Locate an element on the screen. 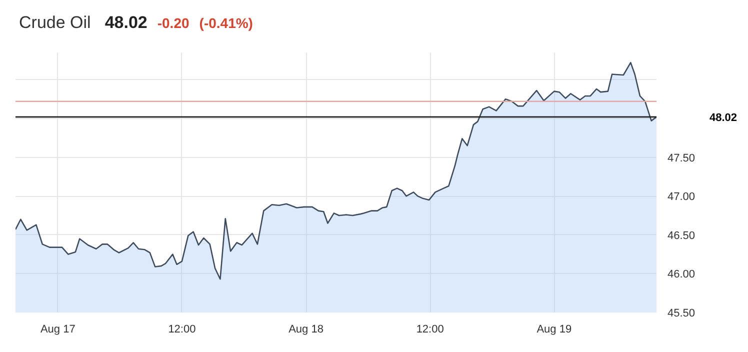  y-tick-label: 46.50 is located at coordinates (682, 236).